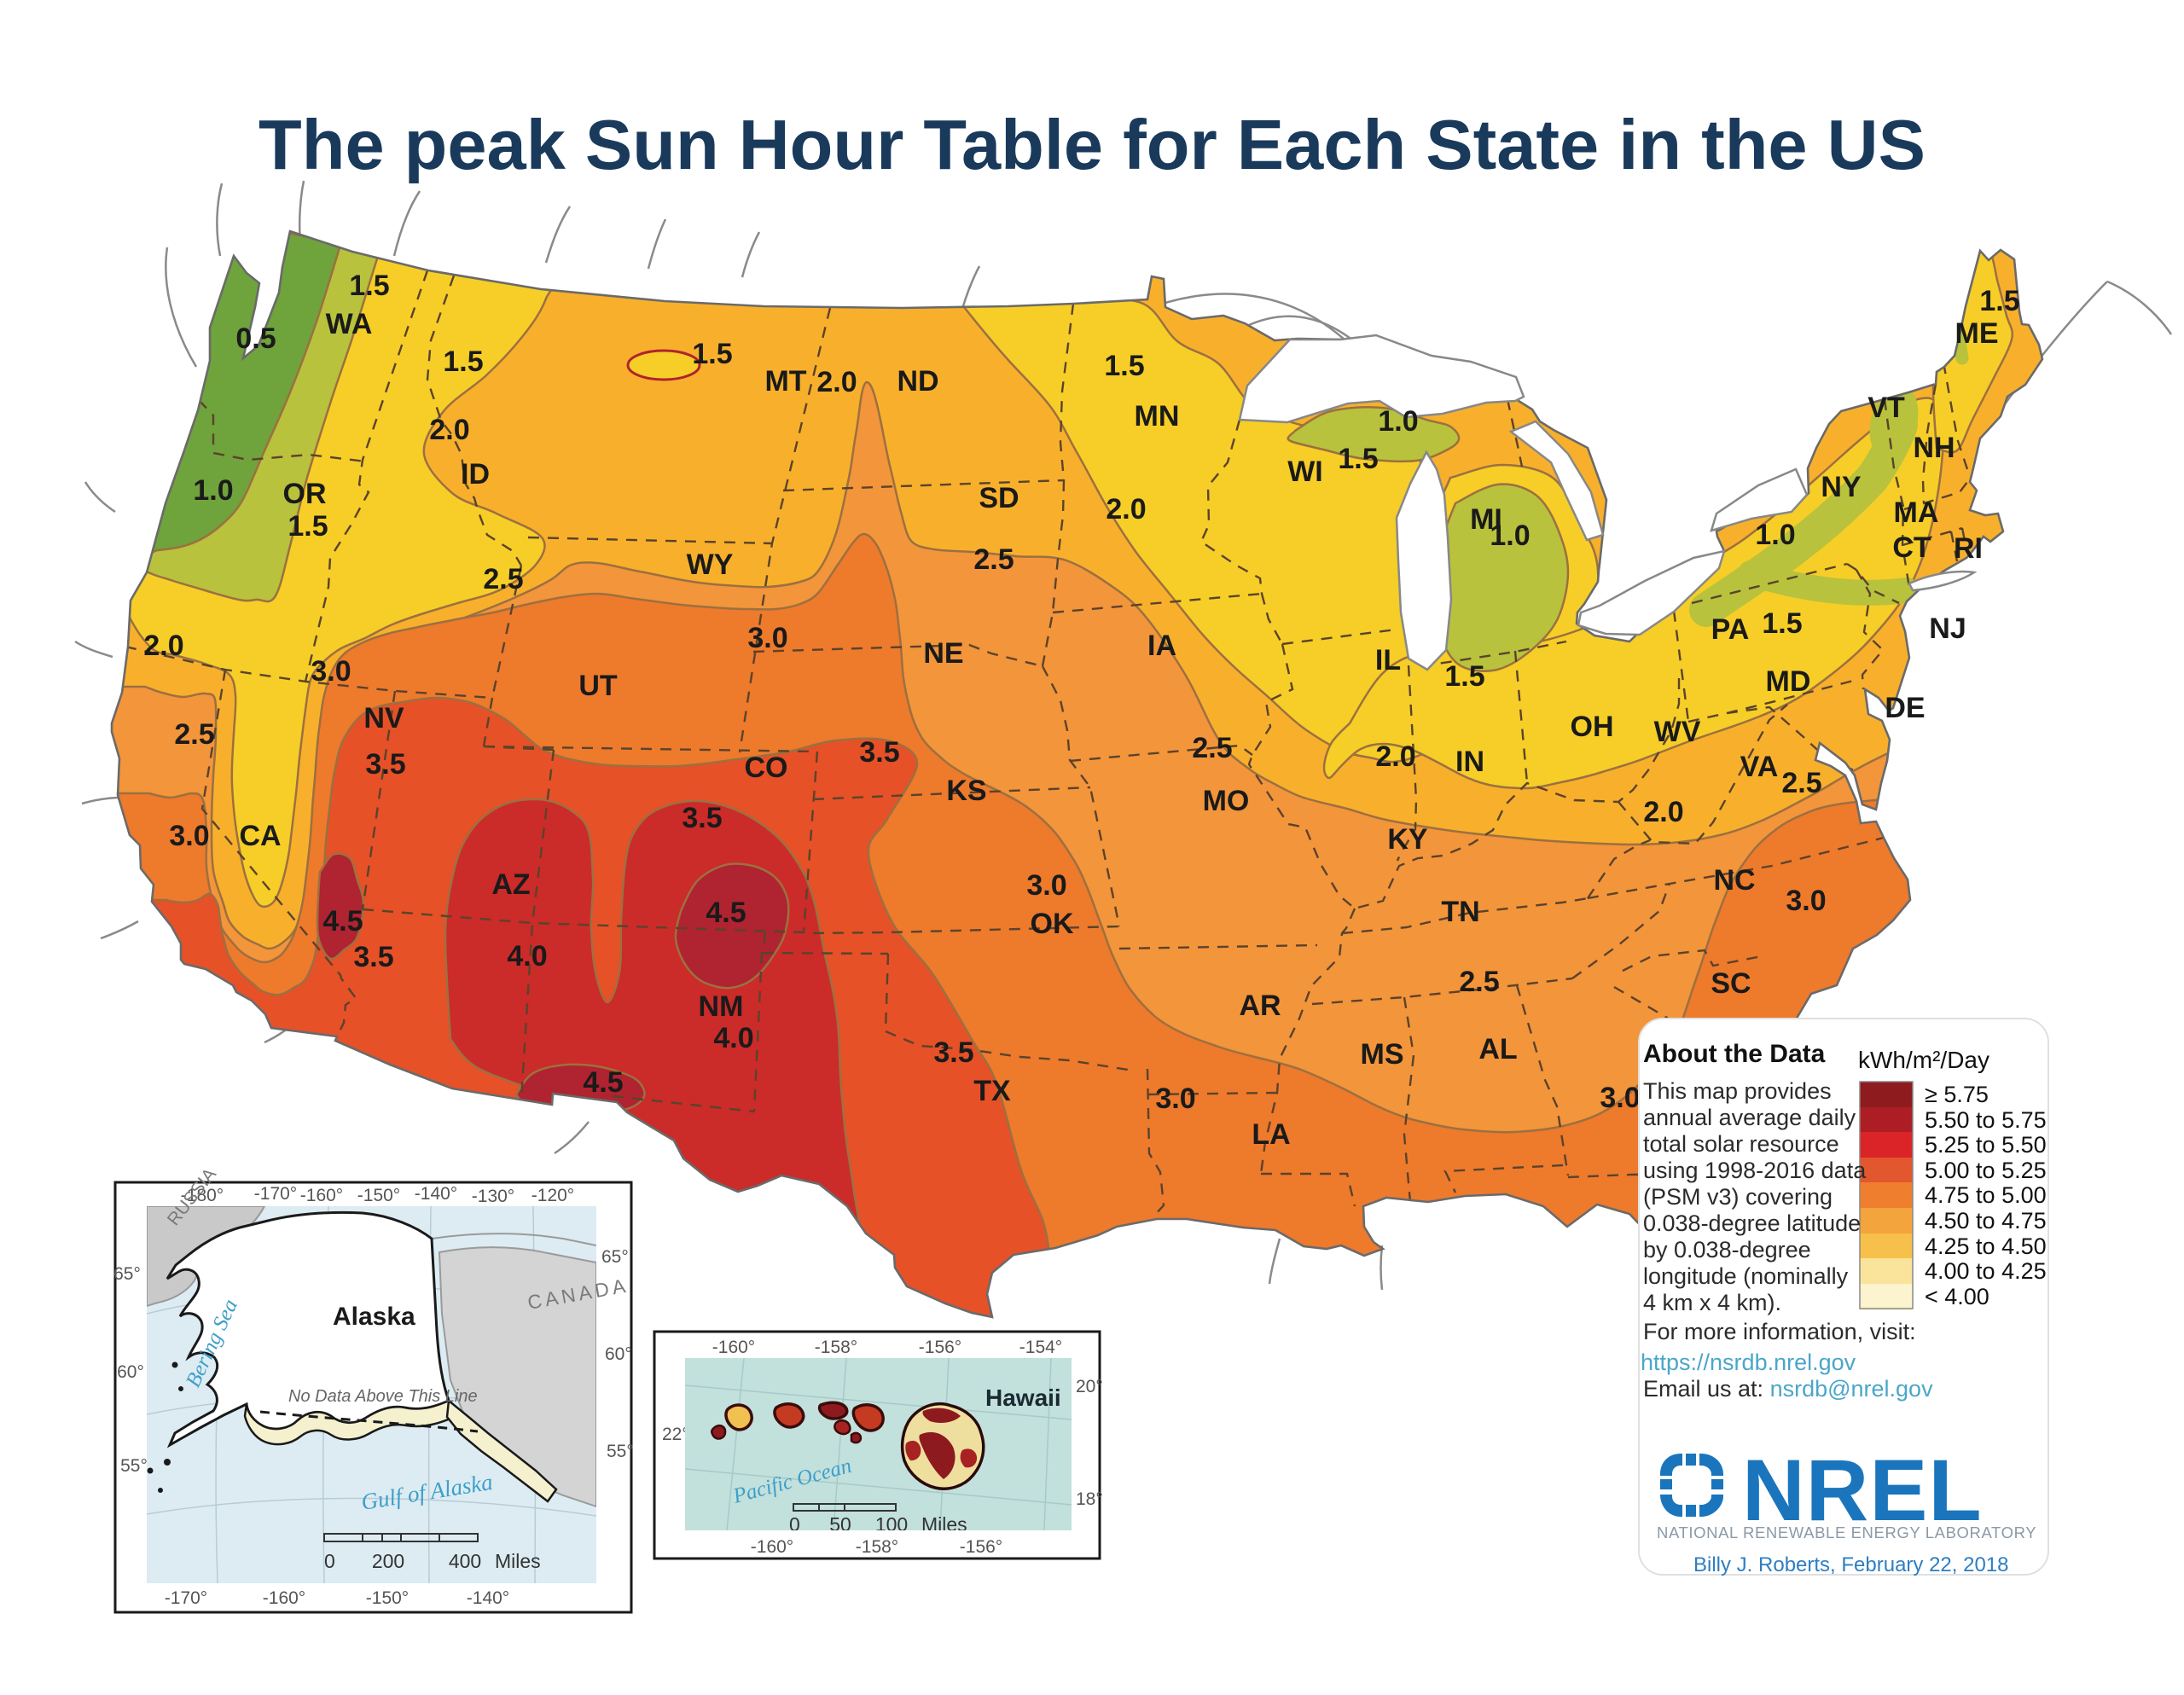  I want to click on svg-text: NREL, so click(1863, 1490).